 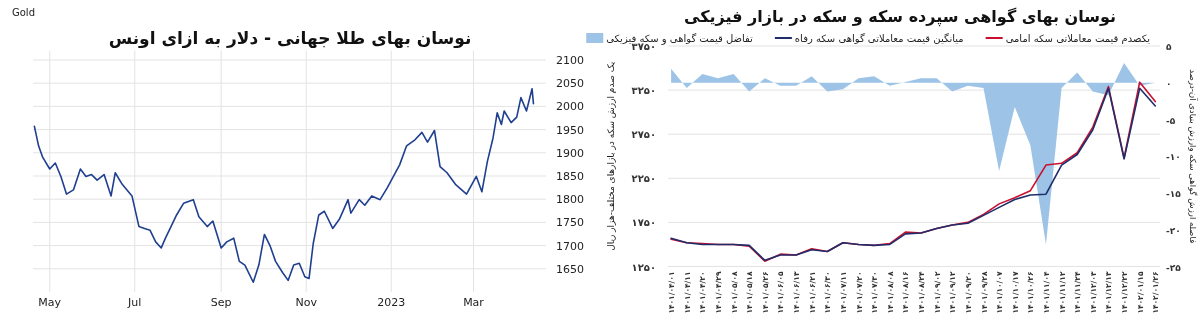 What do you see at coordinates (643, 91) in the screenshot?
I see `y-tick-label: ۳۲۵۰` at bounding box center [643, 91].